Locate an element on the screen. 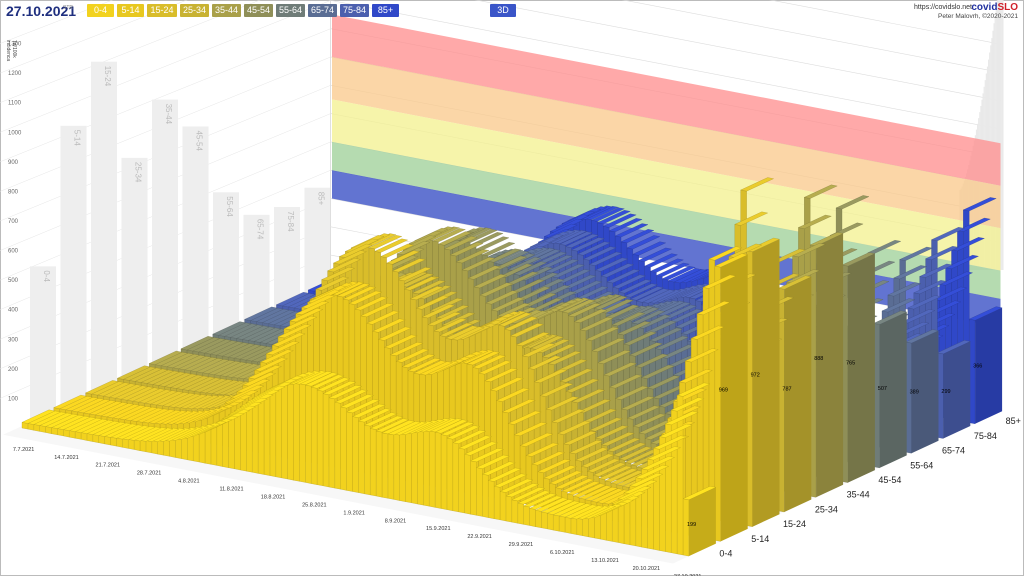 The image size is (1024, 576). y-tick-label: 1200 is located at coordinates (15, 74).